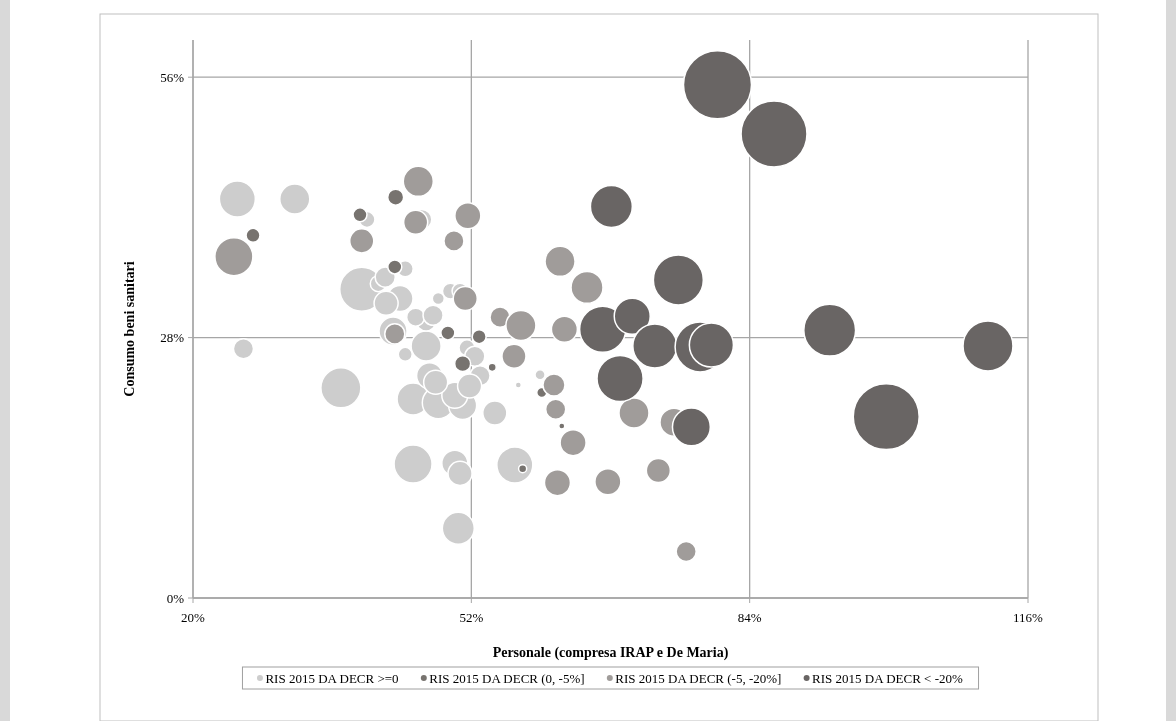  What do you see at coordinates (1028, 617) in the screenshot?
I see `x-tick-label: 116%` at bounding box center [1028, 617].